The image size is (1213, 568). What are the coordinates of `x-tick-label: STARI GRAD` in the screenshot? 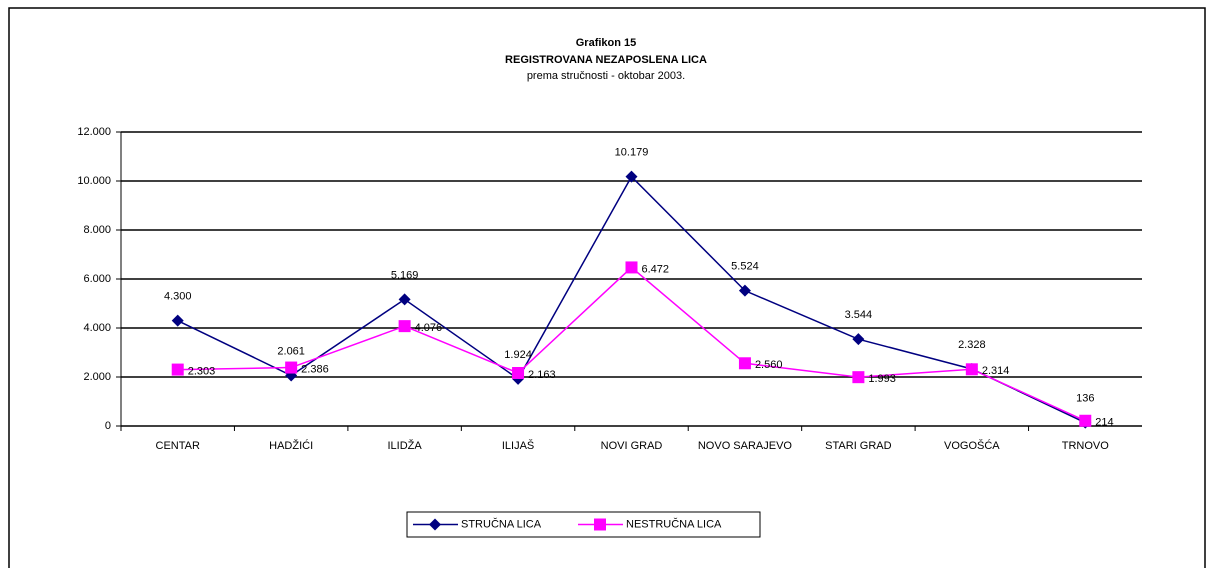 It's located at (858, 446).